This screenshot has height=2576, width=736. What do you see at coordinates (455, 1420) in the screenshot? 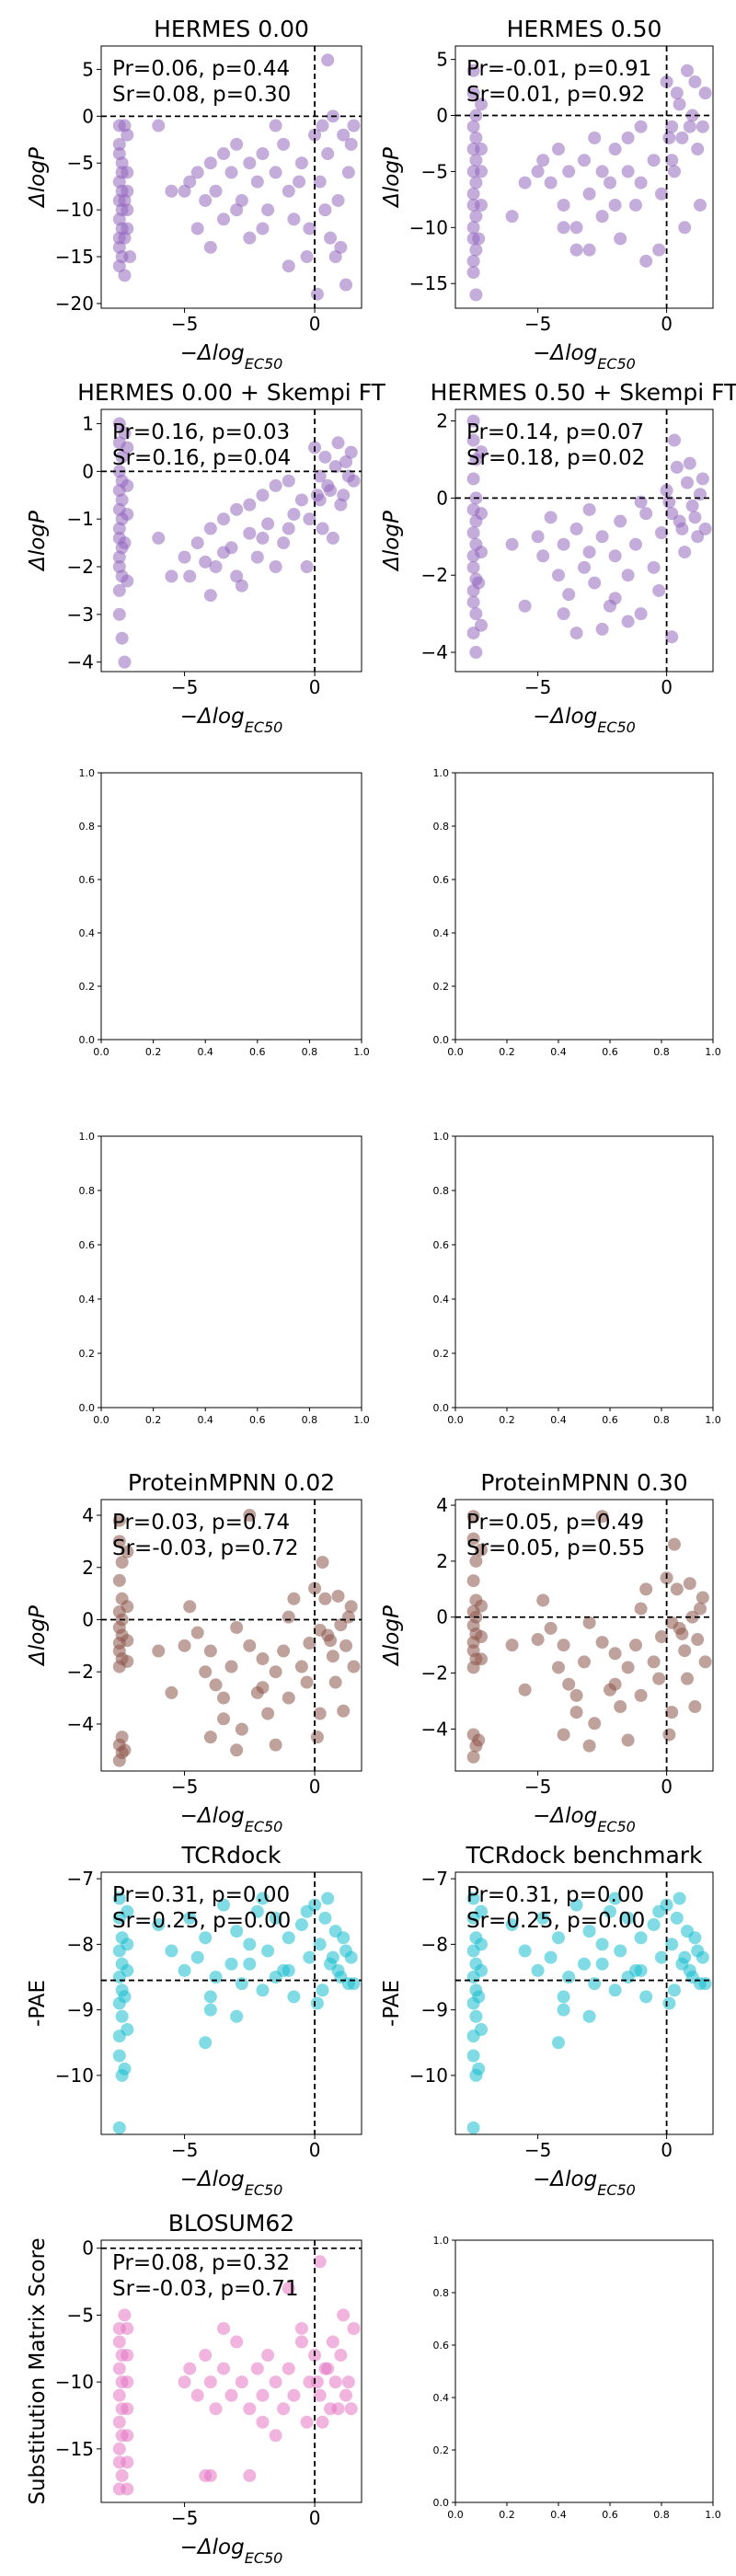
I see `x-tick-label: 0.0` at bounding box center [455, 1420].